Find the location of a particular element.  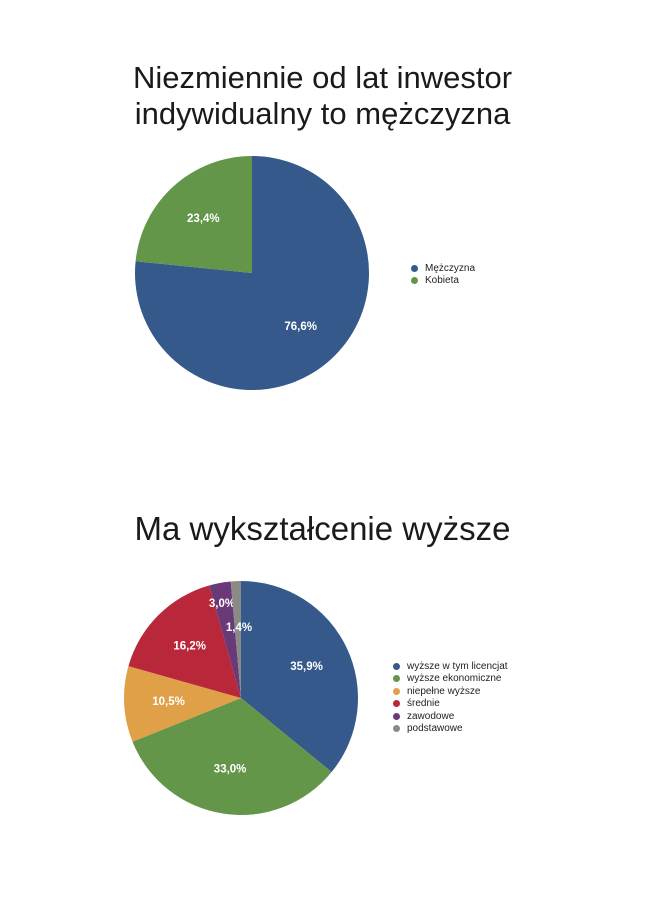

chart-title-gender-line-2: indywidualny to mężczyzna is located at coordinates (322, 113).